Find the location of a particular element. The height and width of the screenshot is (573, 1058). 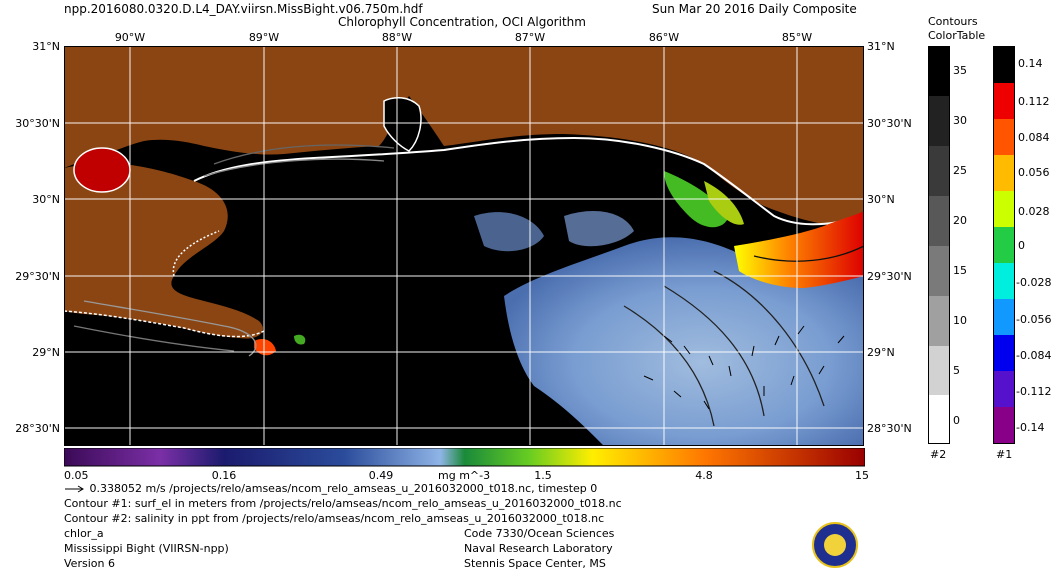

lat-label-right: 30°N is located at coordinates (881, 199).